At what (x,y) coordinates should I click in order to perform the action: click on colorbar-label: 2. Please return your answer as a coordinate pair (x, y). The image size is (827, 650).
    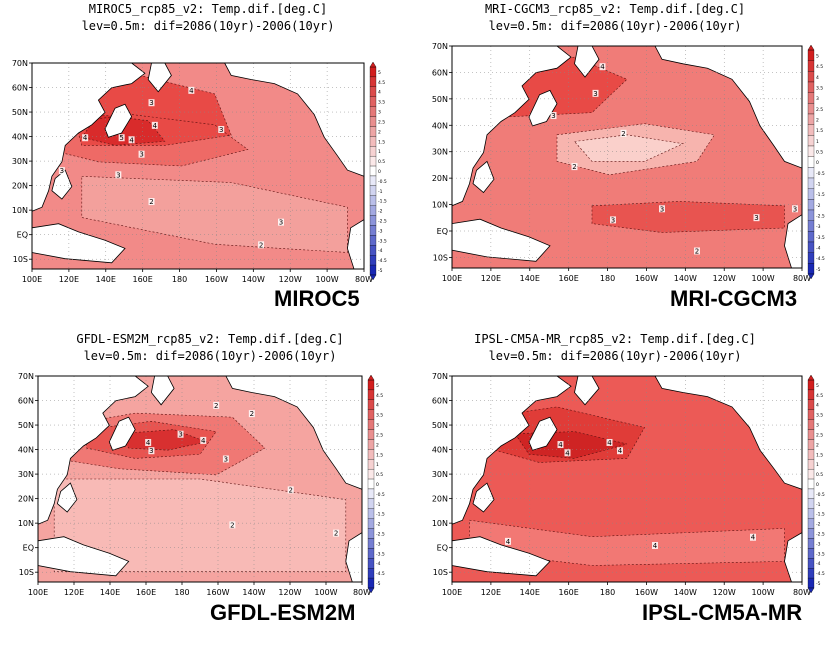
    Looking at the image, I should click on (817, 120).